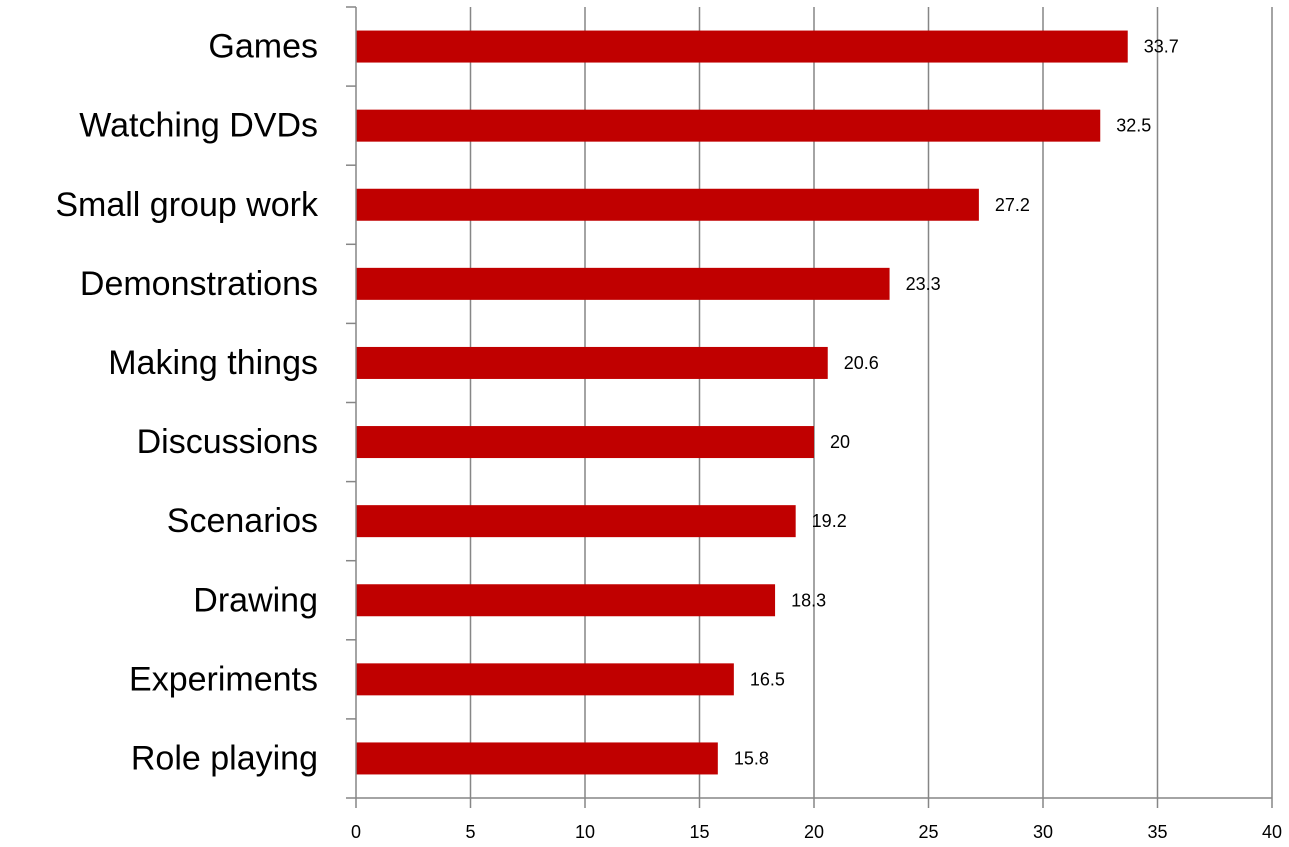  What do you see at coordinates (263, 47) in the screenshot?
I see `category-label: Games` at bounding box center [263, 47].